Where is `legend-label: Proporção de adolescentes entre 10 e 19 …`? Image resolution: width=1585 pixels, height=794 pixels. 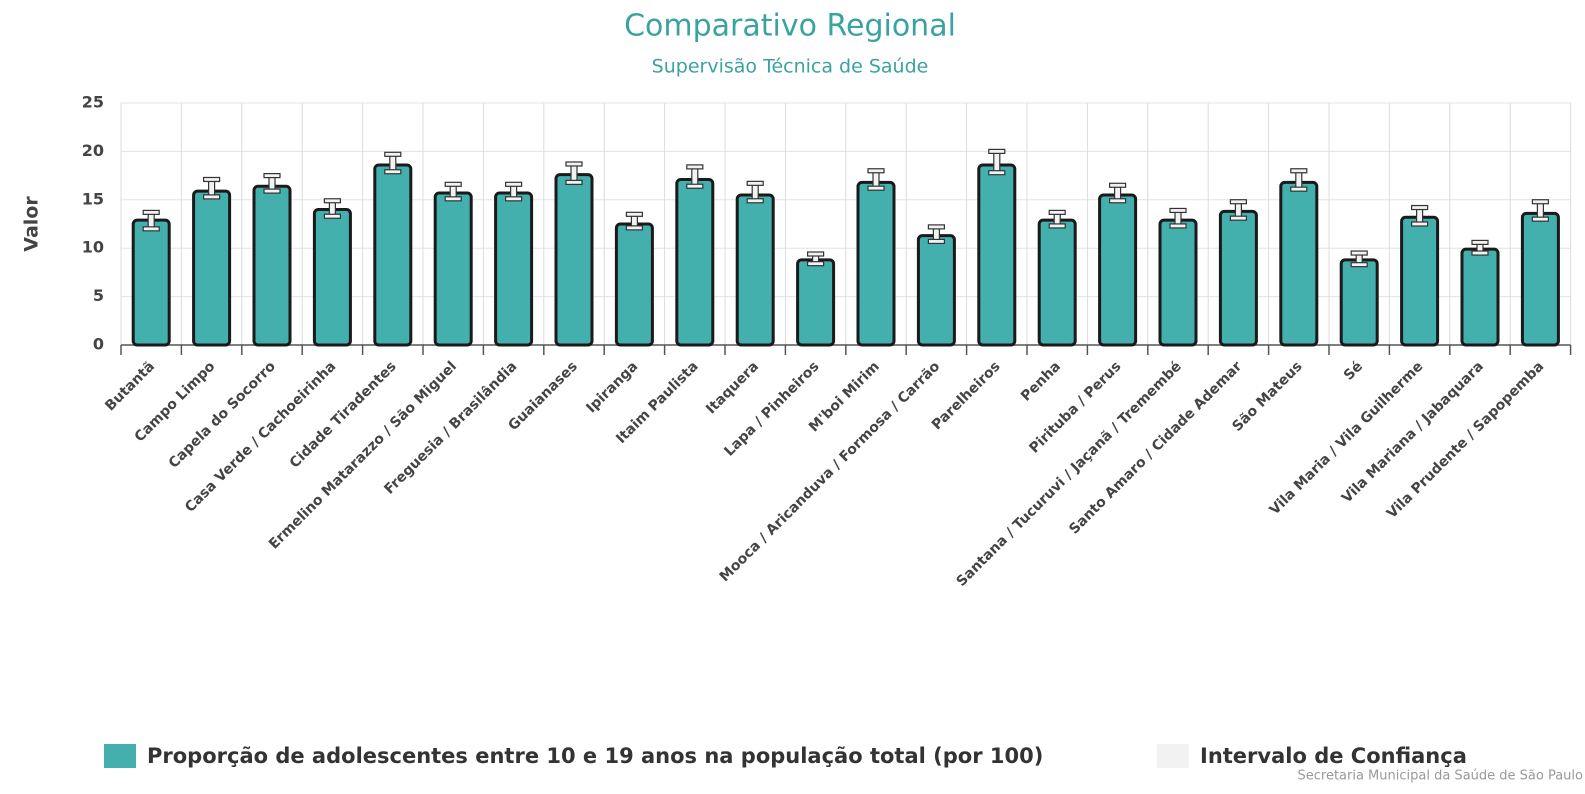
legend-label: Proporção de adolescentes entre 10 e 19 … is located at coordinates (595, 756).